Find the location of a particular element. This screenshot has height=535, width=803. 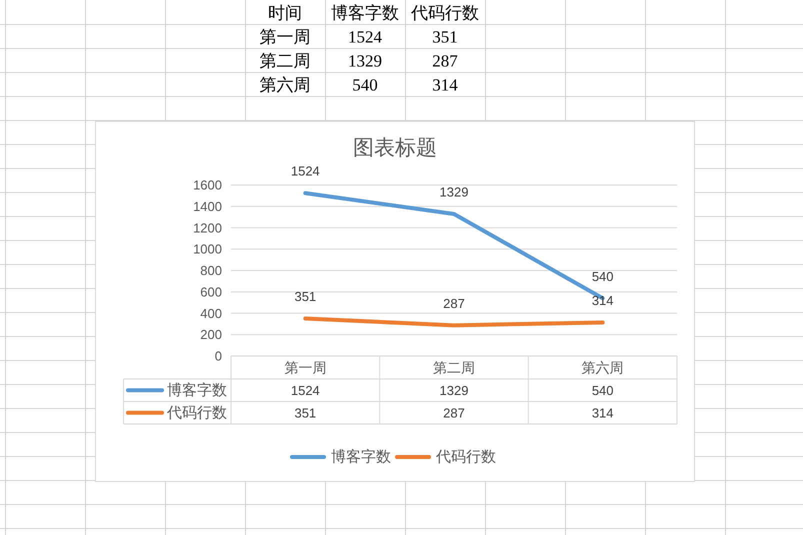

ytick-label: 1200 is located at coordinates (207, 228).